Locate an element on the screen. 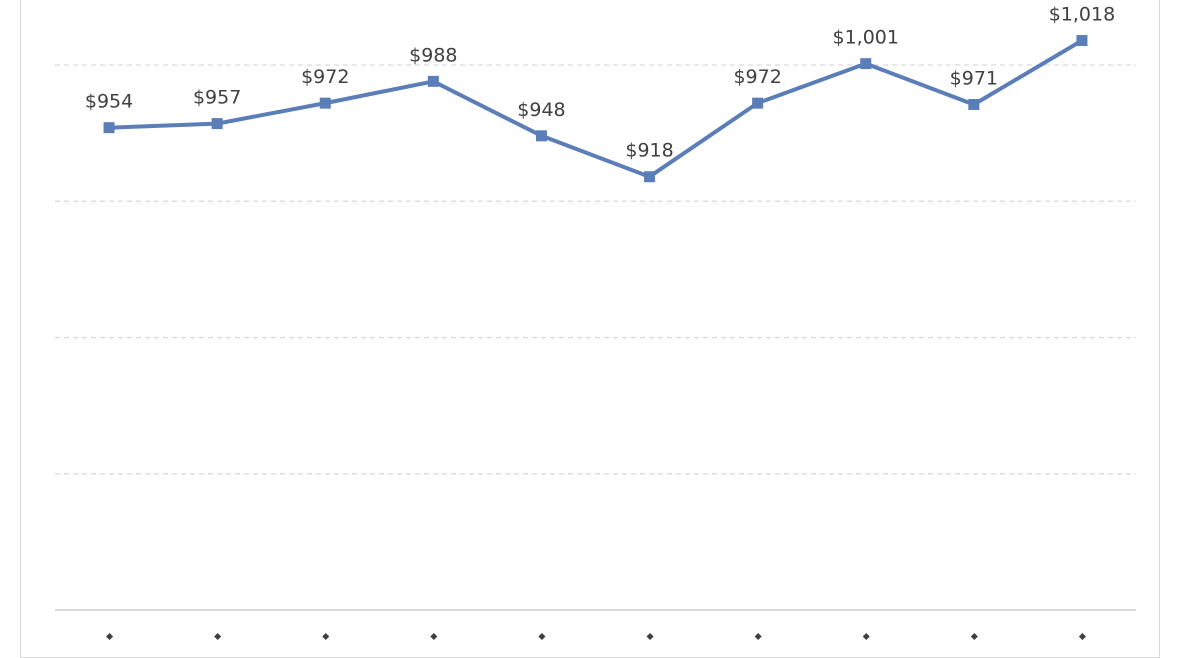 This screenshot has width=1200, height=658. data-label: $1,018 is located at coordinates (1082, 14).